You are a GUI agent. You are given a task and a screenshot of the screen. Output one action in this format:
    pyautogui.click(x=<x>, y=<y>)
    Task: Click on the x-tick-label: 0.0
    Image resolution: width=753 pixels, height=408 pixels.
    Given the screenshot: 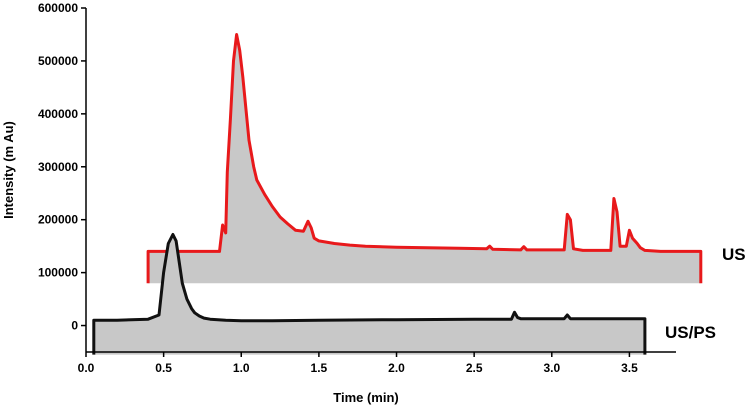 What is the action you would take?
    pyautogui.click(x=86, y=368)
    